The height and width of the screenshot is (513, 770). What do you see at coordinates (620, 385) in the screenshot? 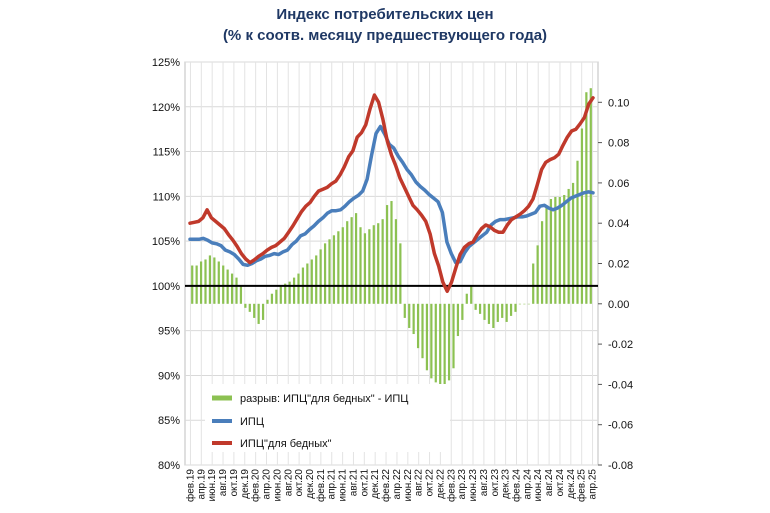
I see `y-right-tick-label: -0.04` at bounding box center [620, 385].